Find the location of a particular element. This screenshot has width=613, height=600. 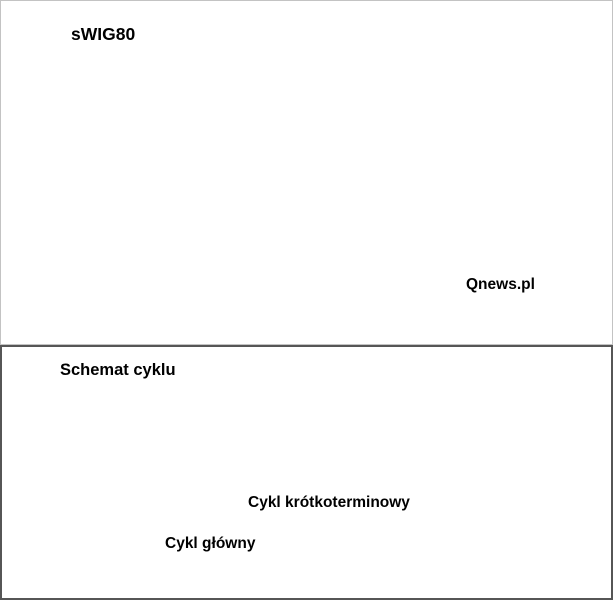

top-chart-title: sWIG80 is located at coordinates (103, 34).